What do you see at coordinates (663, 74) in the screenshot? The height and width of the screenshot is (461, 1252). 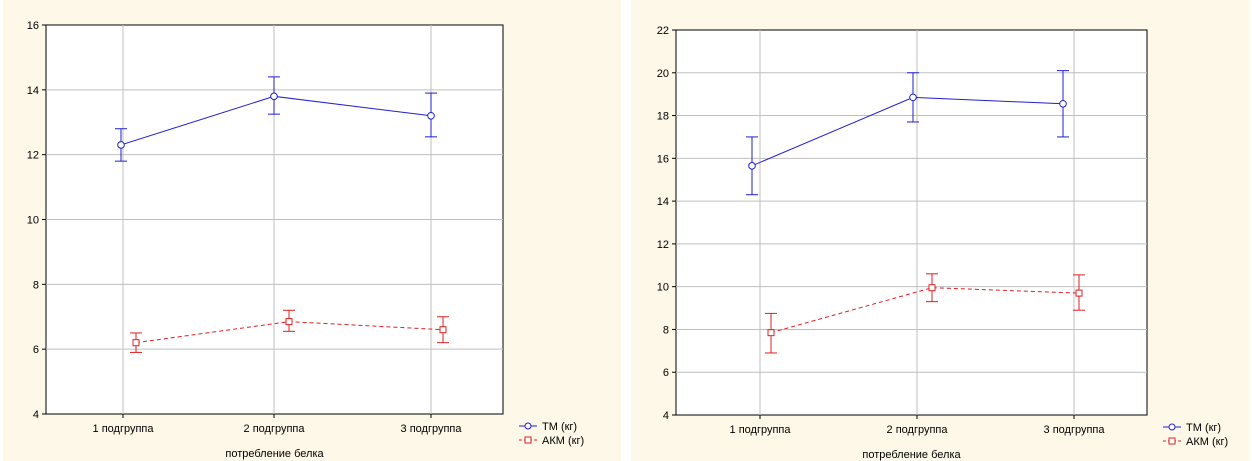 I see `y-tick-label: 20` at bounding box center [663, 74].